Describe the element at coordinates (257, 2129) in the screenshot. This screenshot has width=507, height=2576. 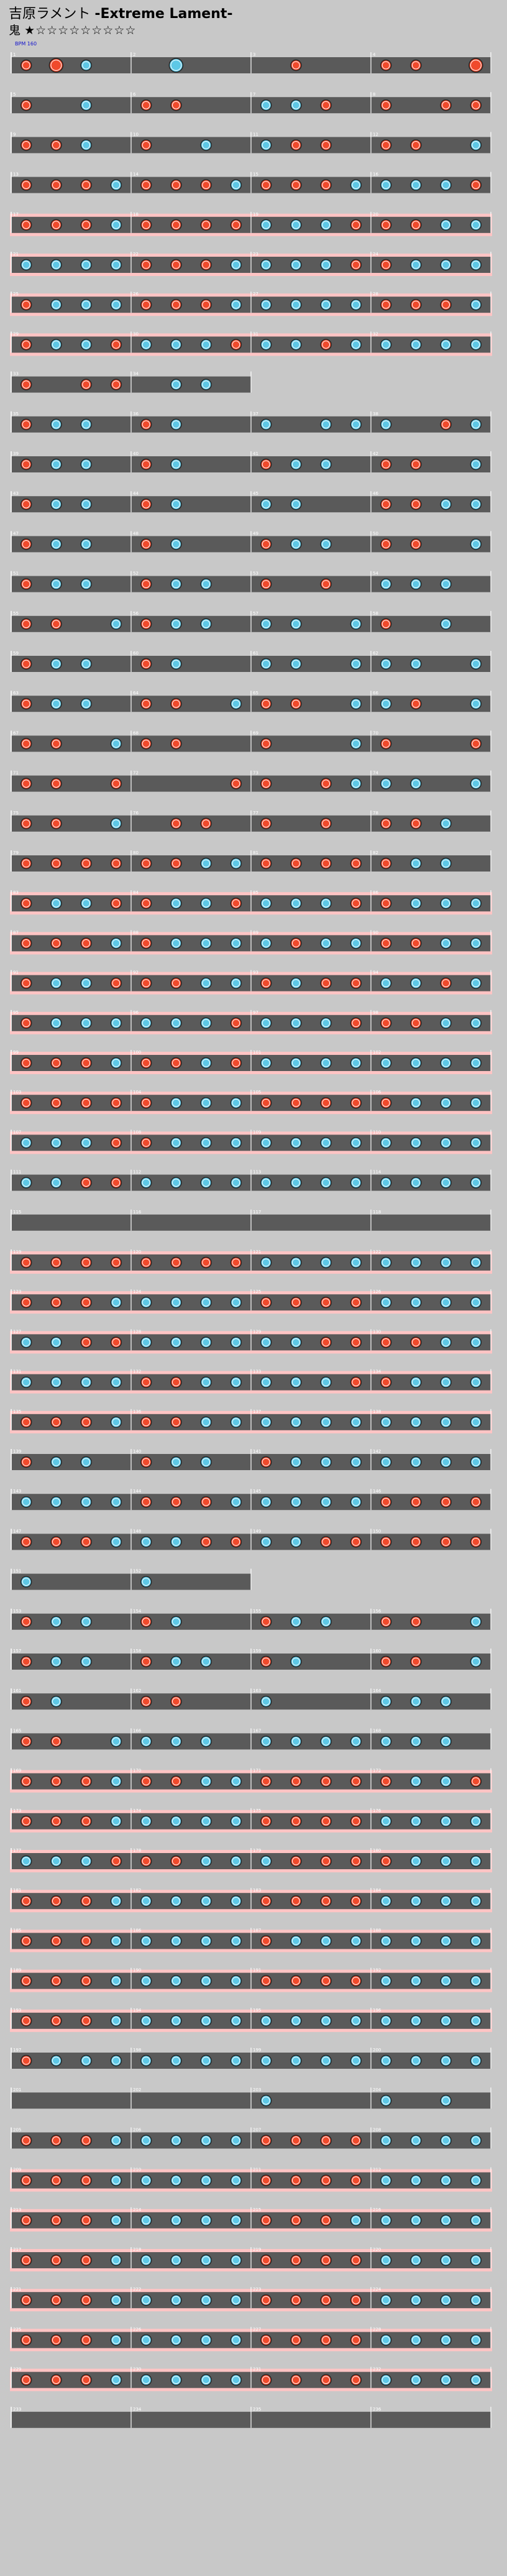
I see `measure-number: 207` at that location.